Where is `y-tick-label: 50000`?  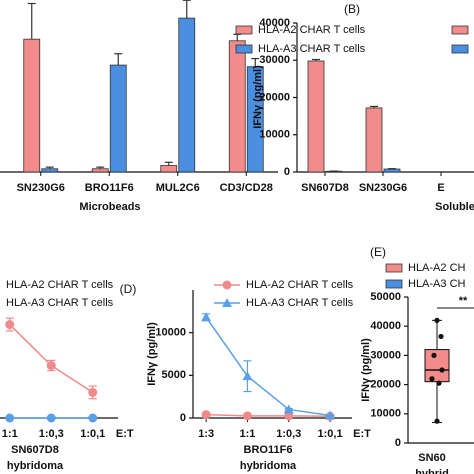
y-tick-label: 50000 is located at coordinates (385, 297).